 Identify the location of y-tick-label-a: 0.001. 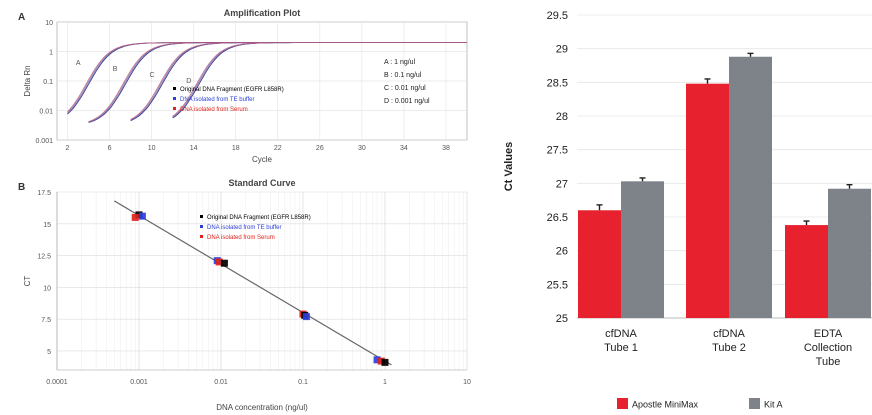
(44, 141).